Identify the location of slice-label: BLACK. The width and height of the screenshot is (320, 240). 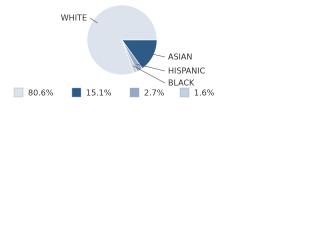
(181, 83).